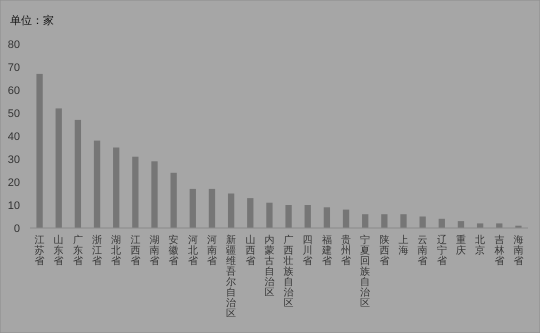 The width and height of the screenshot is (540, 333). Describe the element at coordinates (269, 266) in the screenshot. I see `x-tick-label: 内蒙古自治区` at that location.